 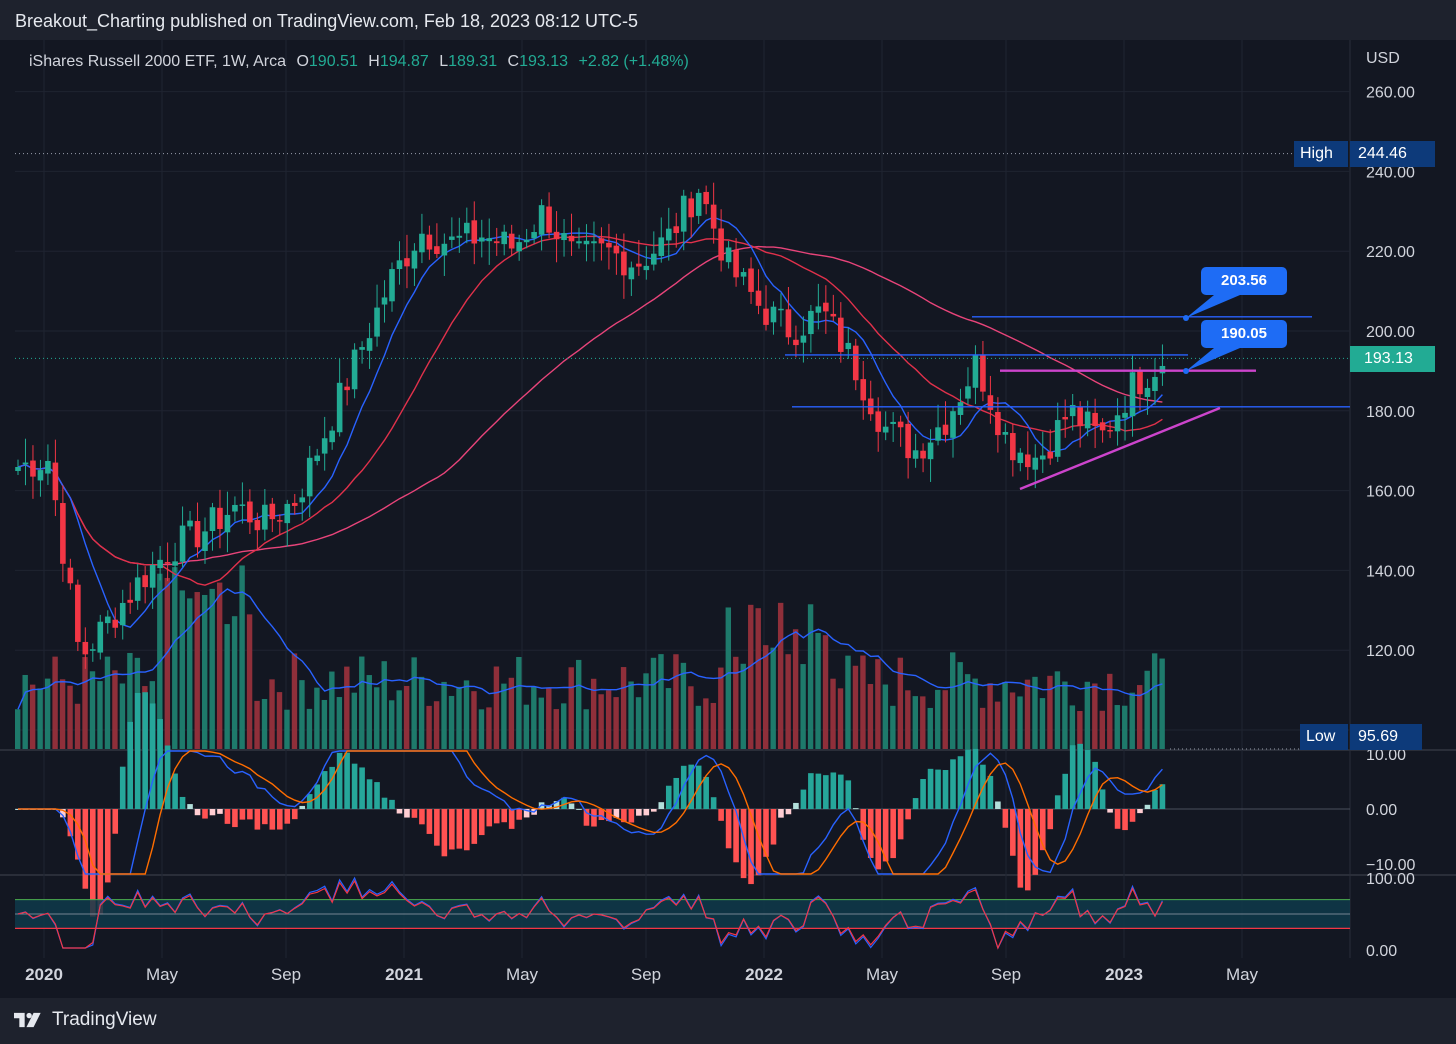 What do you see at coordinates (1006, 974) in the screenshot?
I see `time-tick-label: Sep` at bounding box center [1006, 974].